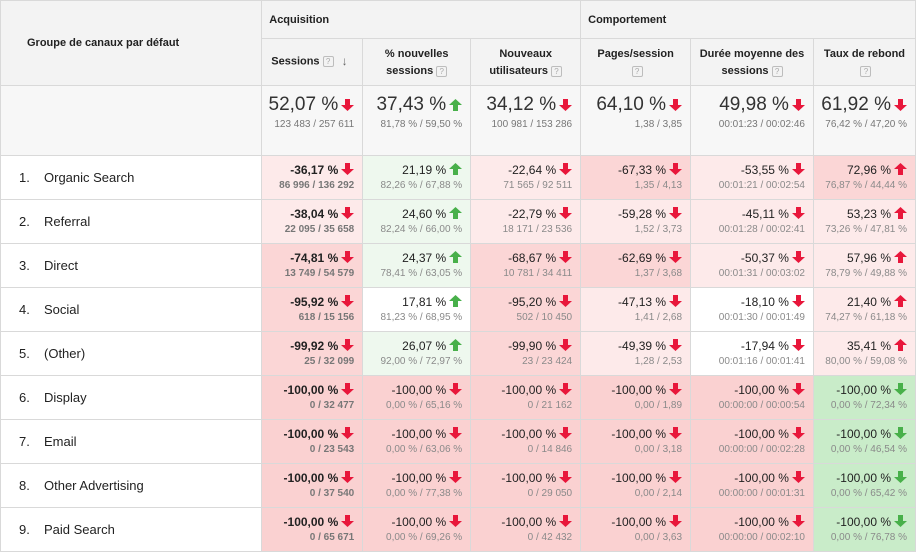  Describe the element at coordinates (634, 346) in the screenshot. I see `metric-change: -49,39 %` at that location.